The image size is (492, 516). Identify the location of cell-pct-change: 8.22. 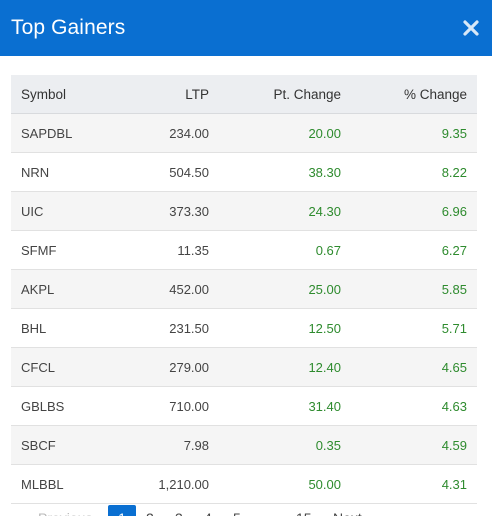
(454, 172).